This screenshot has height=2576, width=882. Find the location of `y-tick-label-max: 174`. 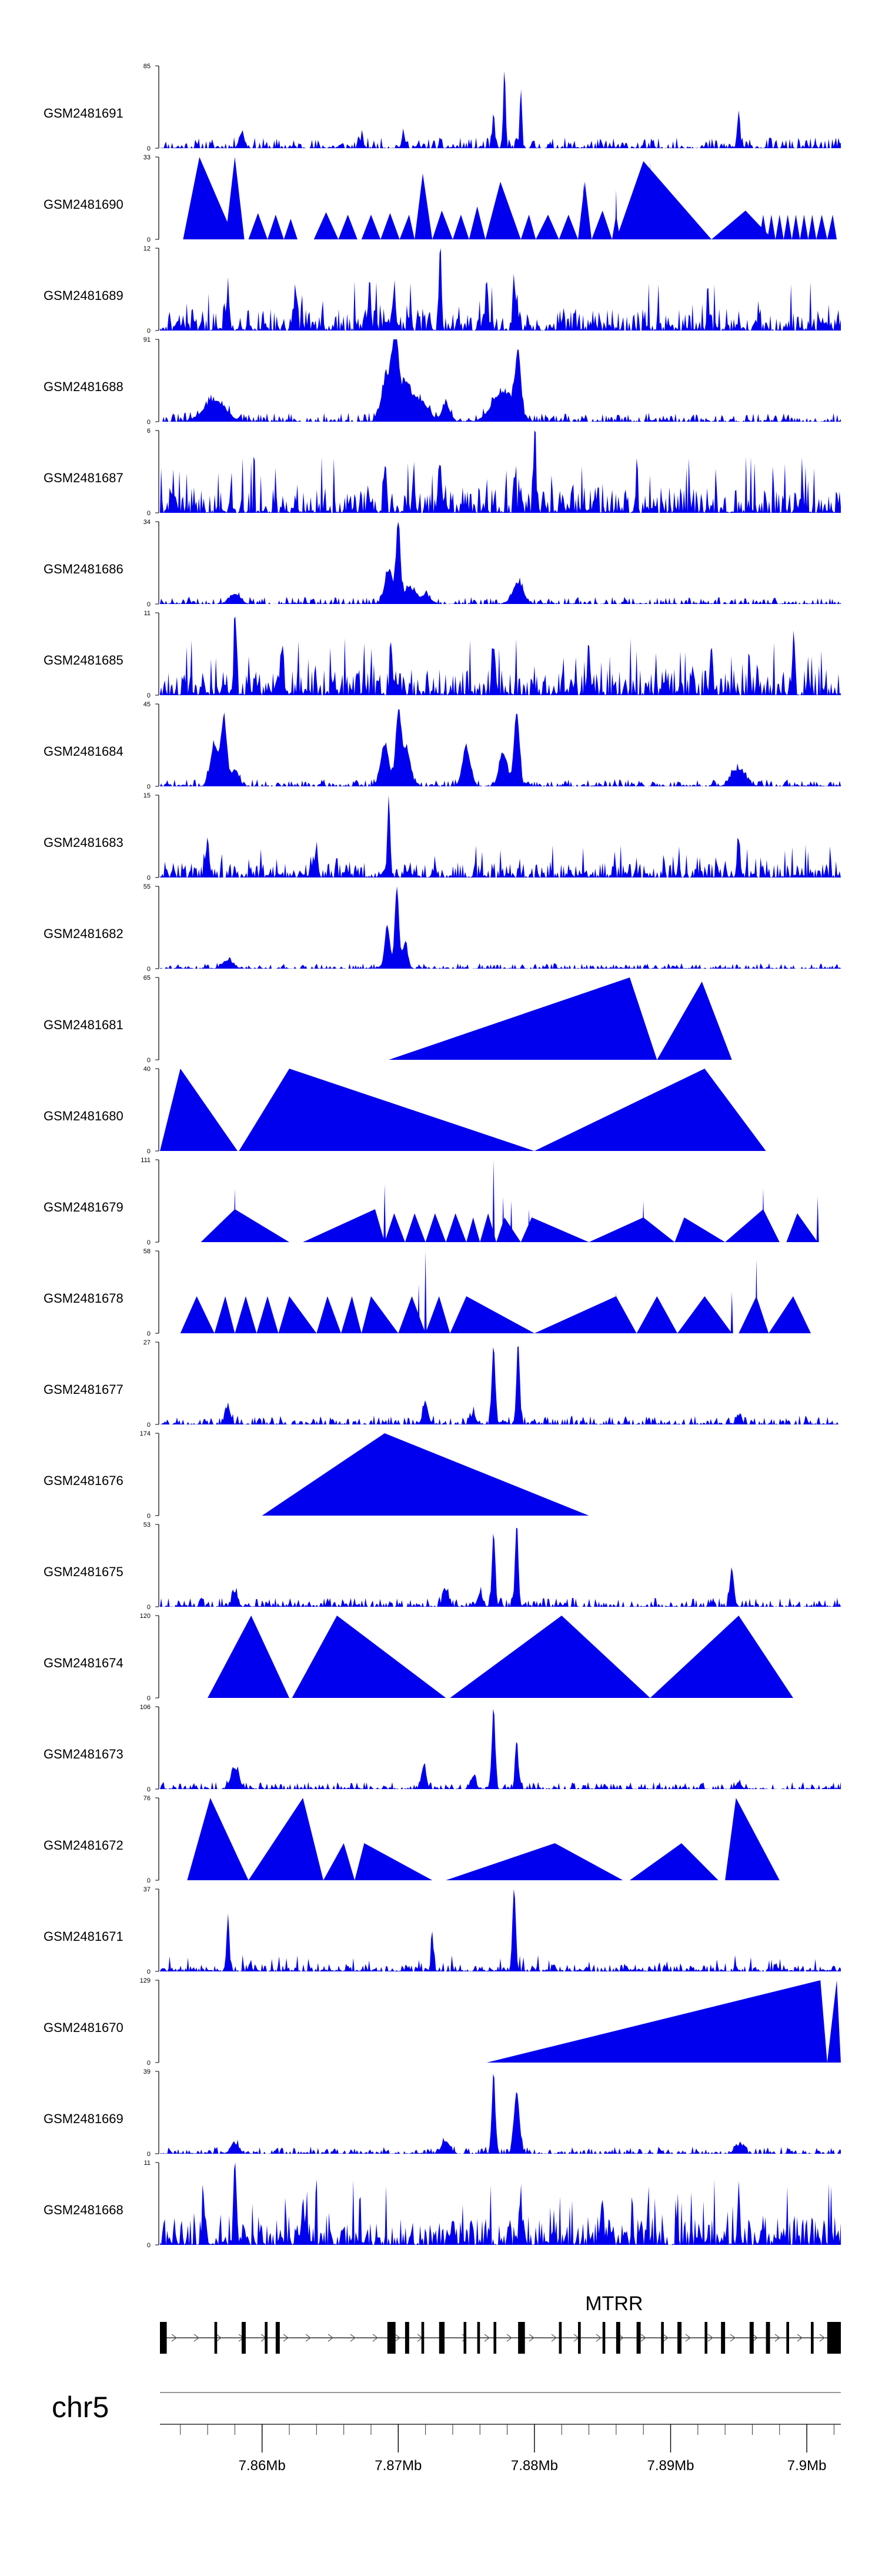

y-tick-label-max: 174 is located at coordinates (145, 1433).